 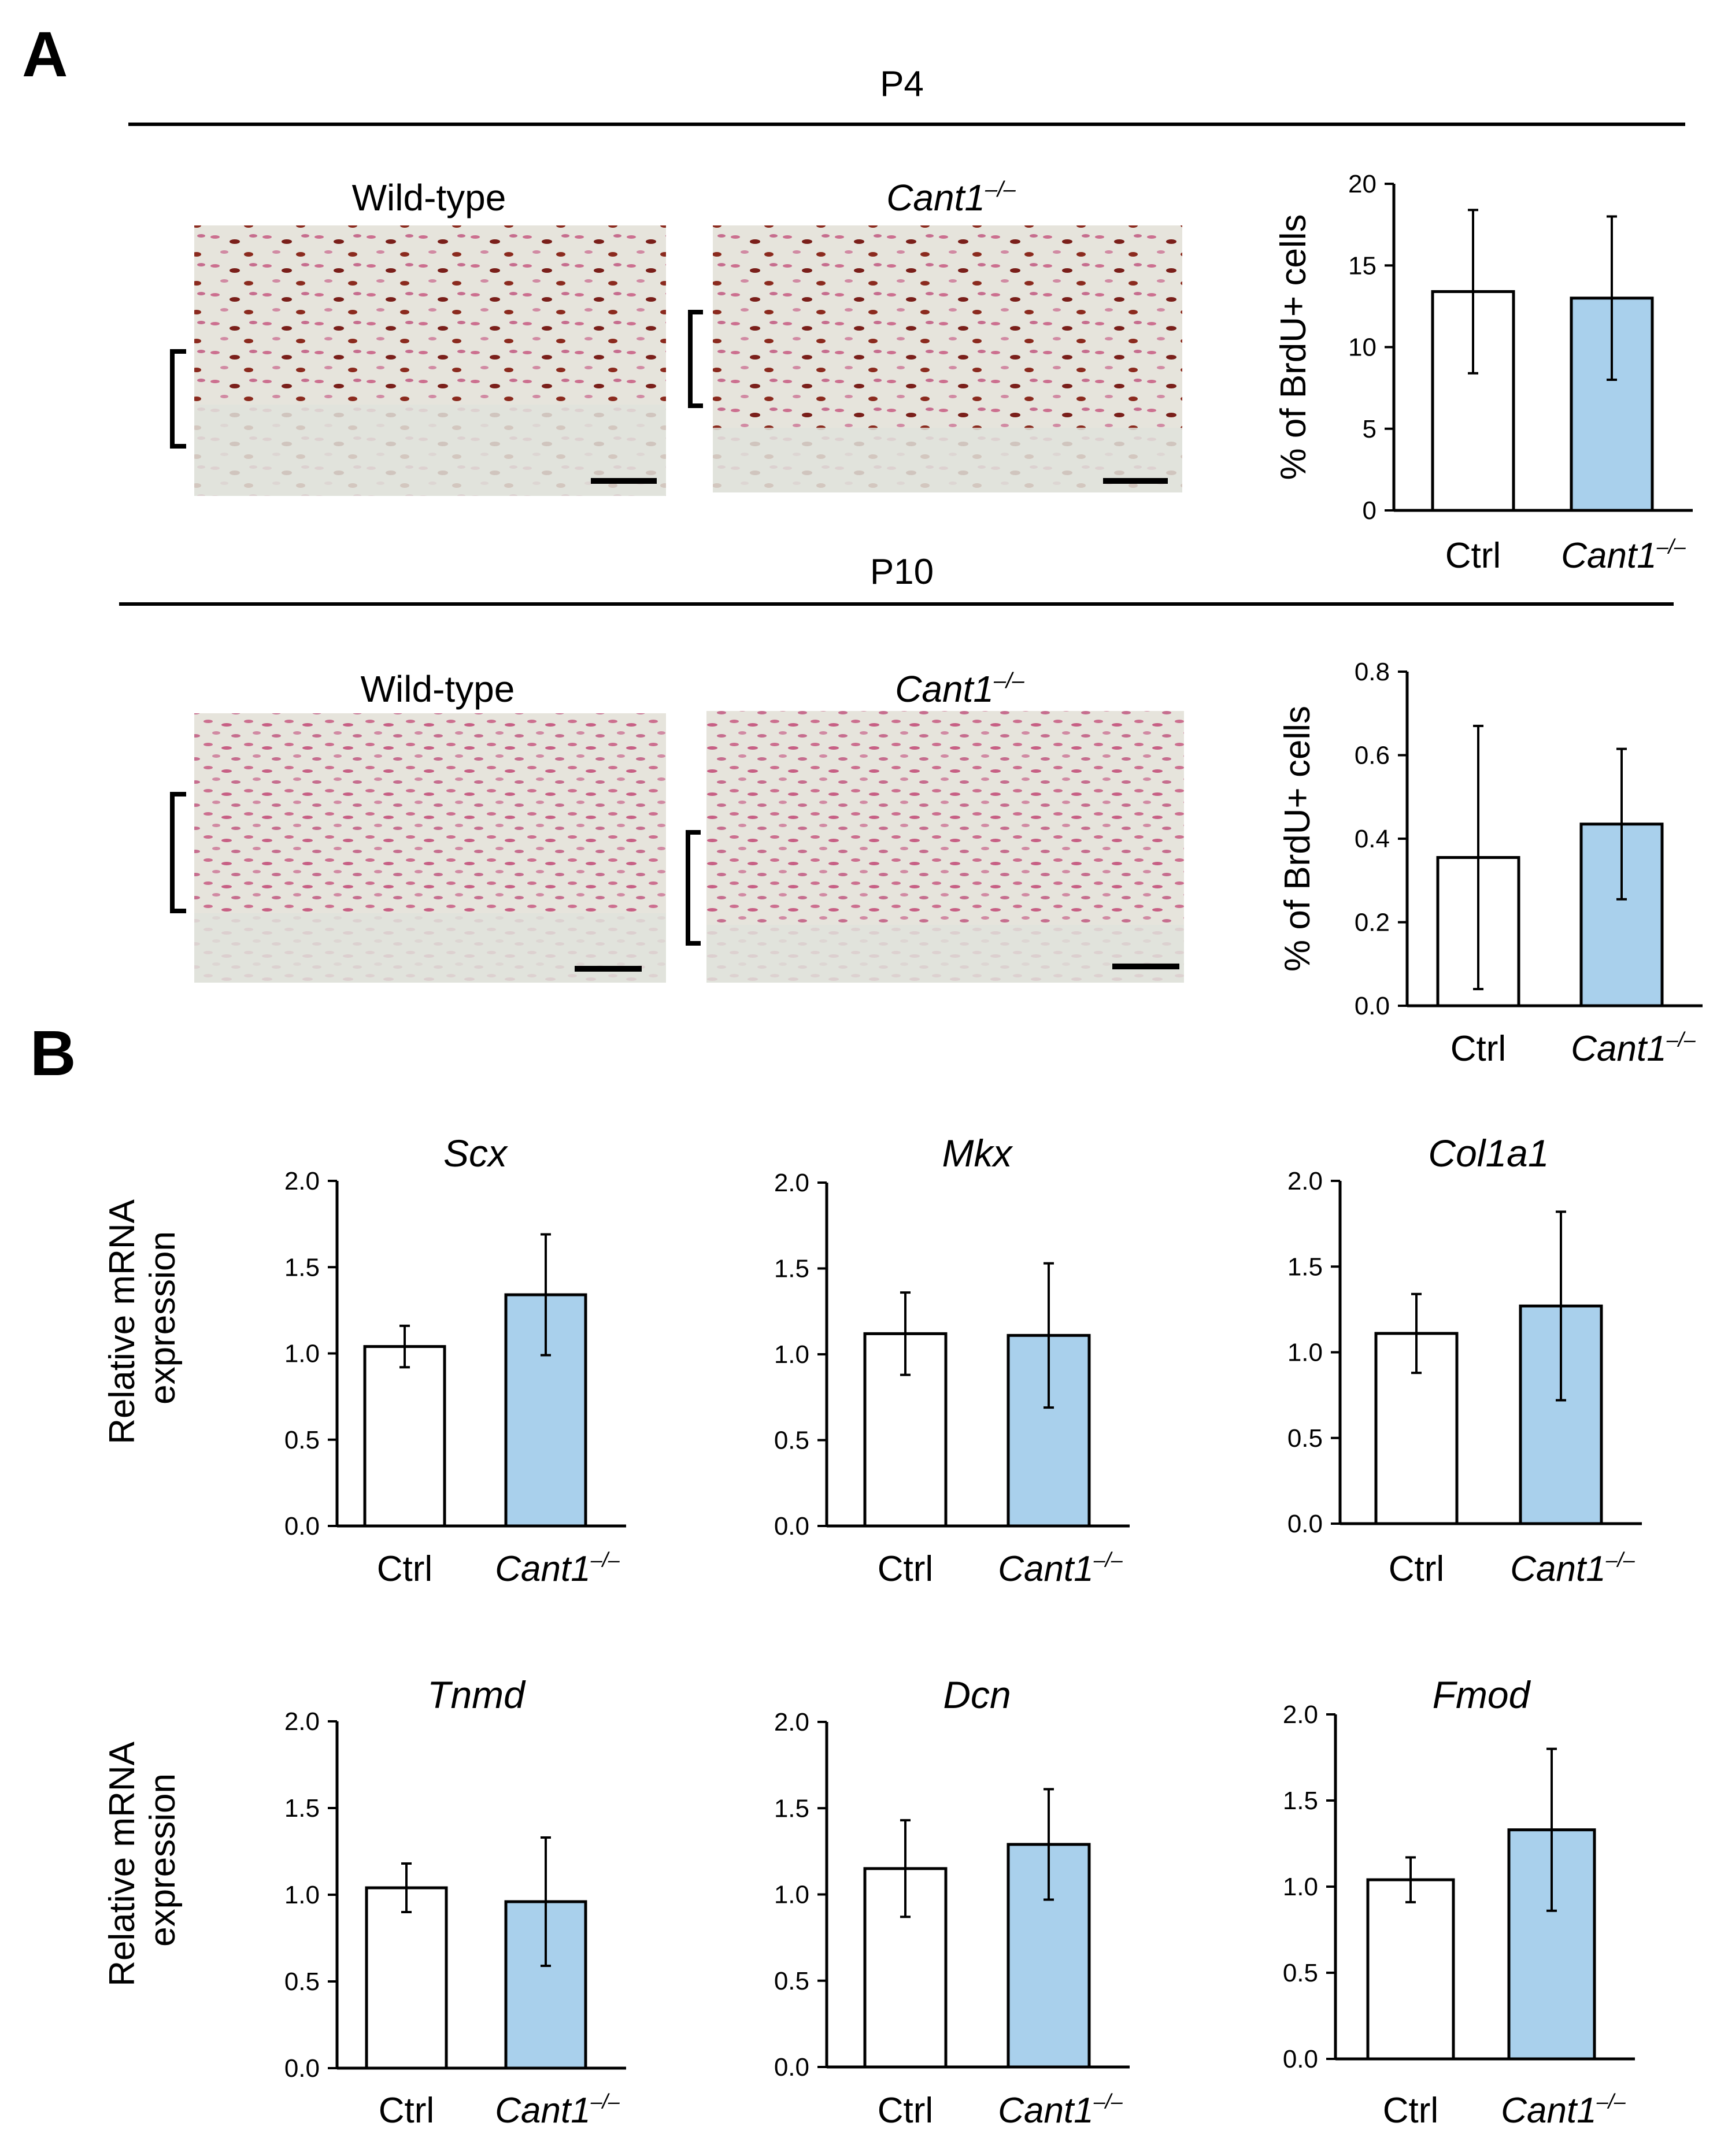 I want to click on panel-label-a: A, so click(x=45, y=54).